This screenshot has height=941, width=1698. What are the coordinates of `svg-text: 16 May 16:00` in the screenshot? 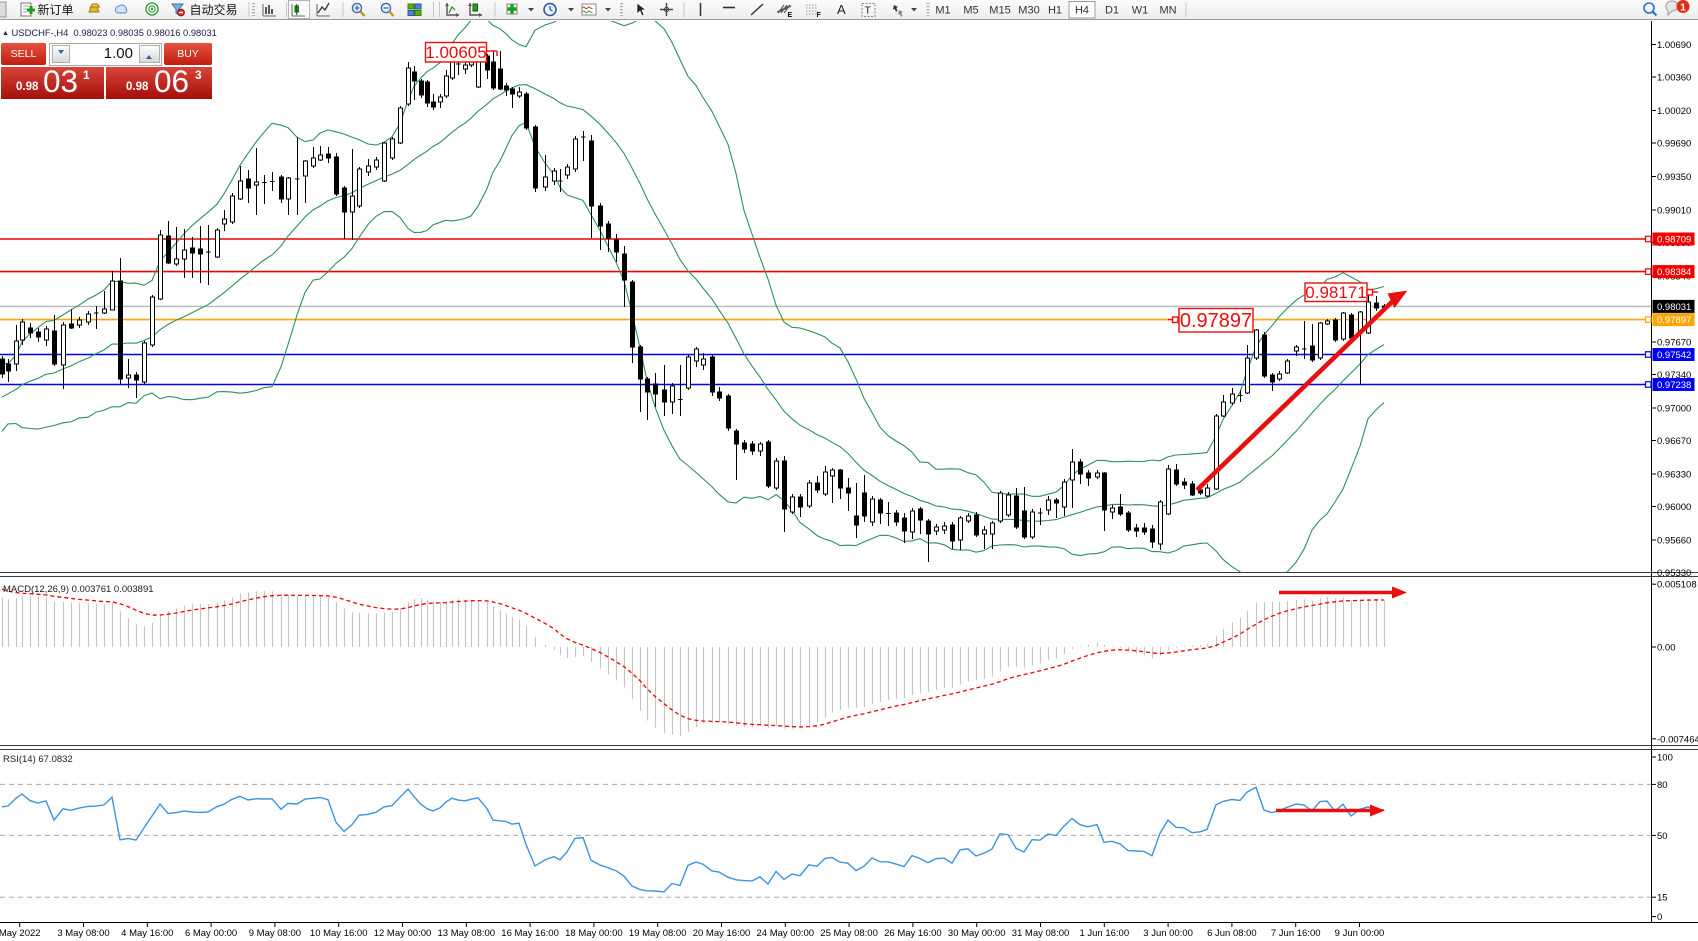 It's located at (530, 933).